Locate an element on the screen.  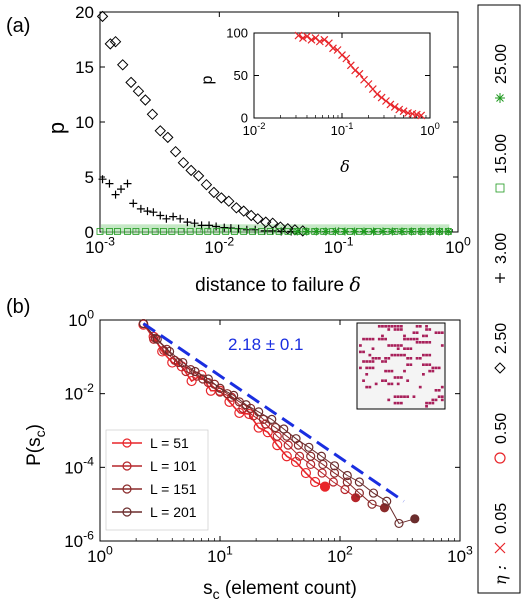
square-series-band is located at coordinates (275, 229).